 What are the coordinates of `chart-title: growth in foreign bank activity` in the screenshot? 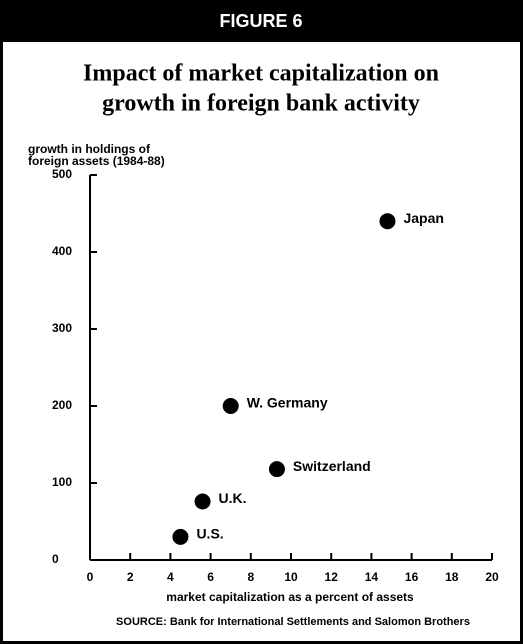 It's located at (261, 104).